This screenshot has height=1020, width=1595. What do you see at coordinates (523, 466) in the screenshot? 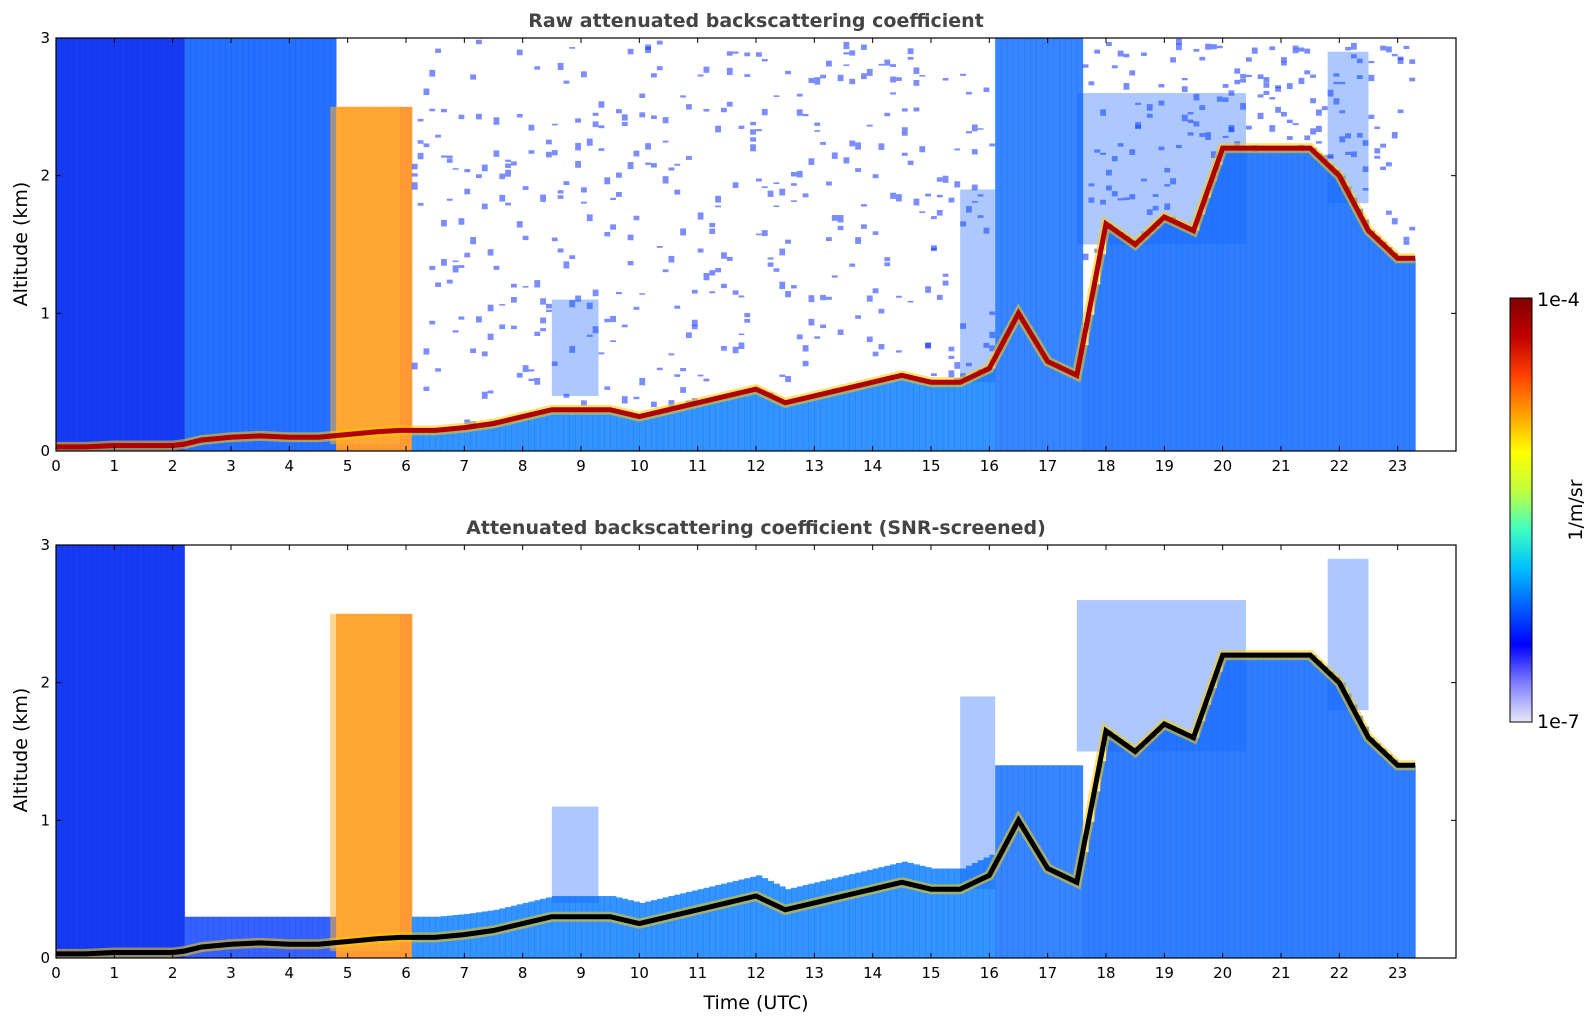
I see `x-tick-label: 8` at bounding box center [523, 466].